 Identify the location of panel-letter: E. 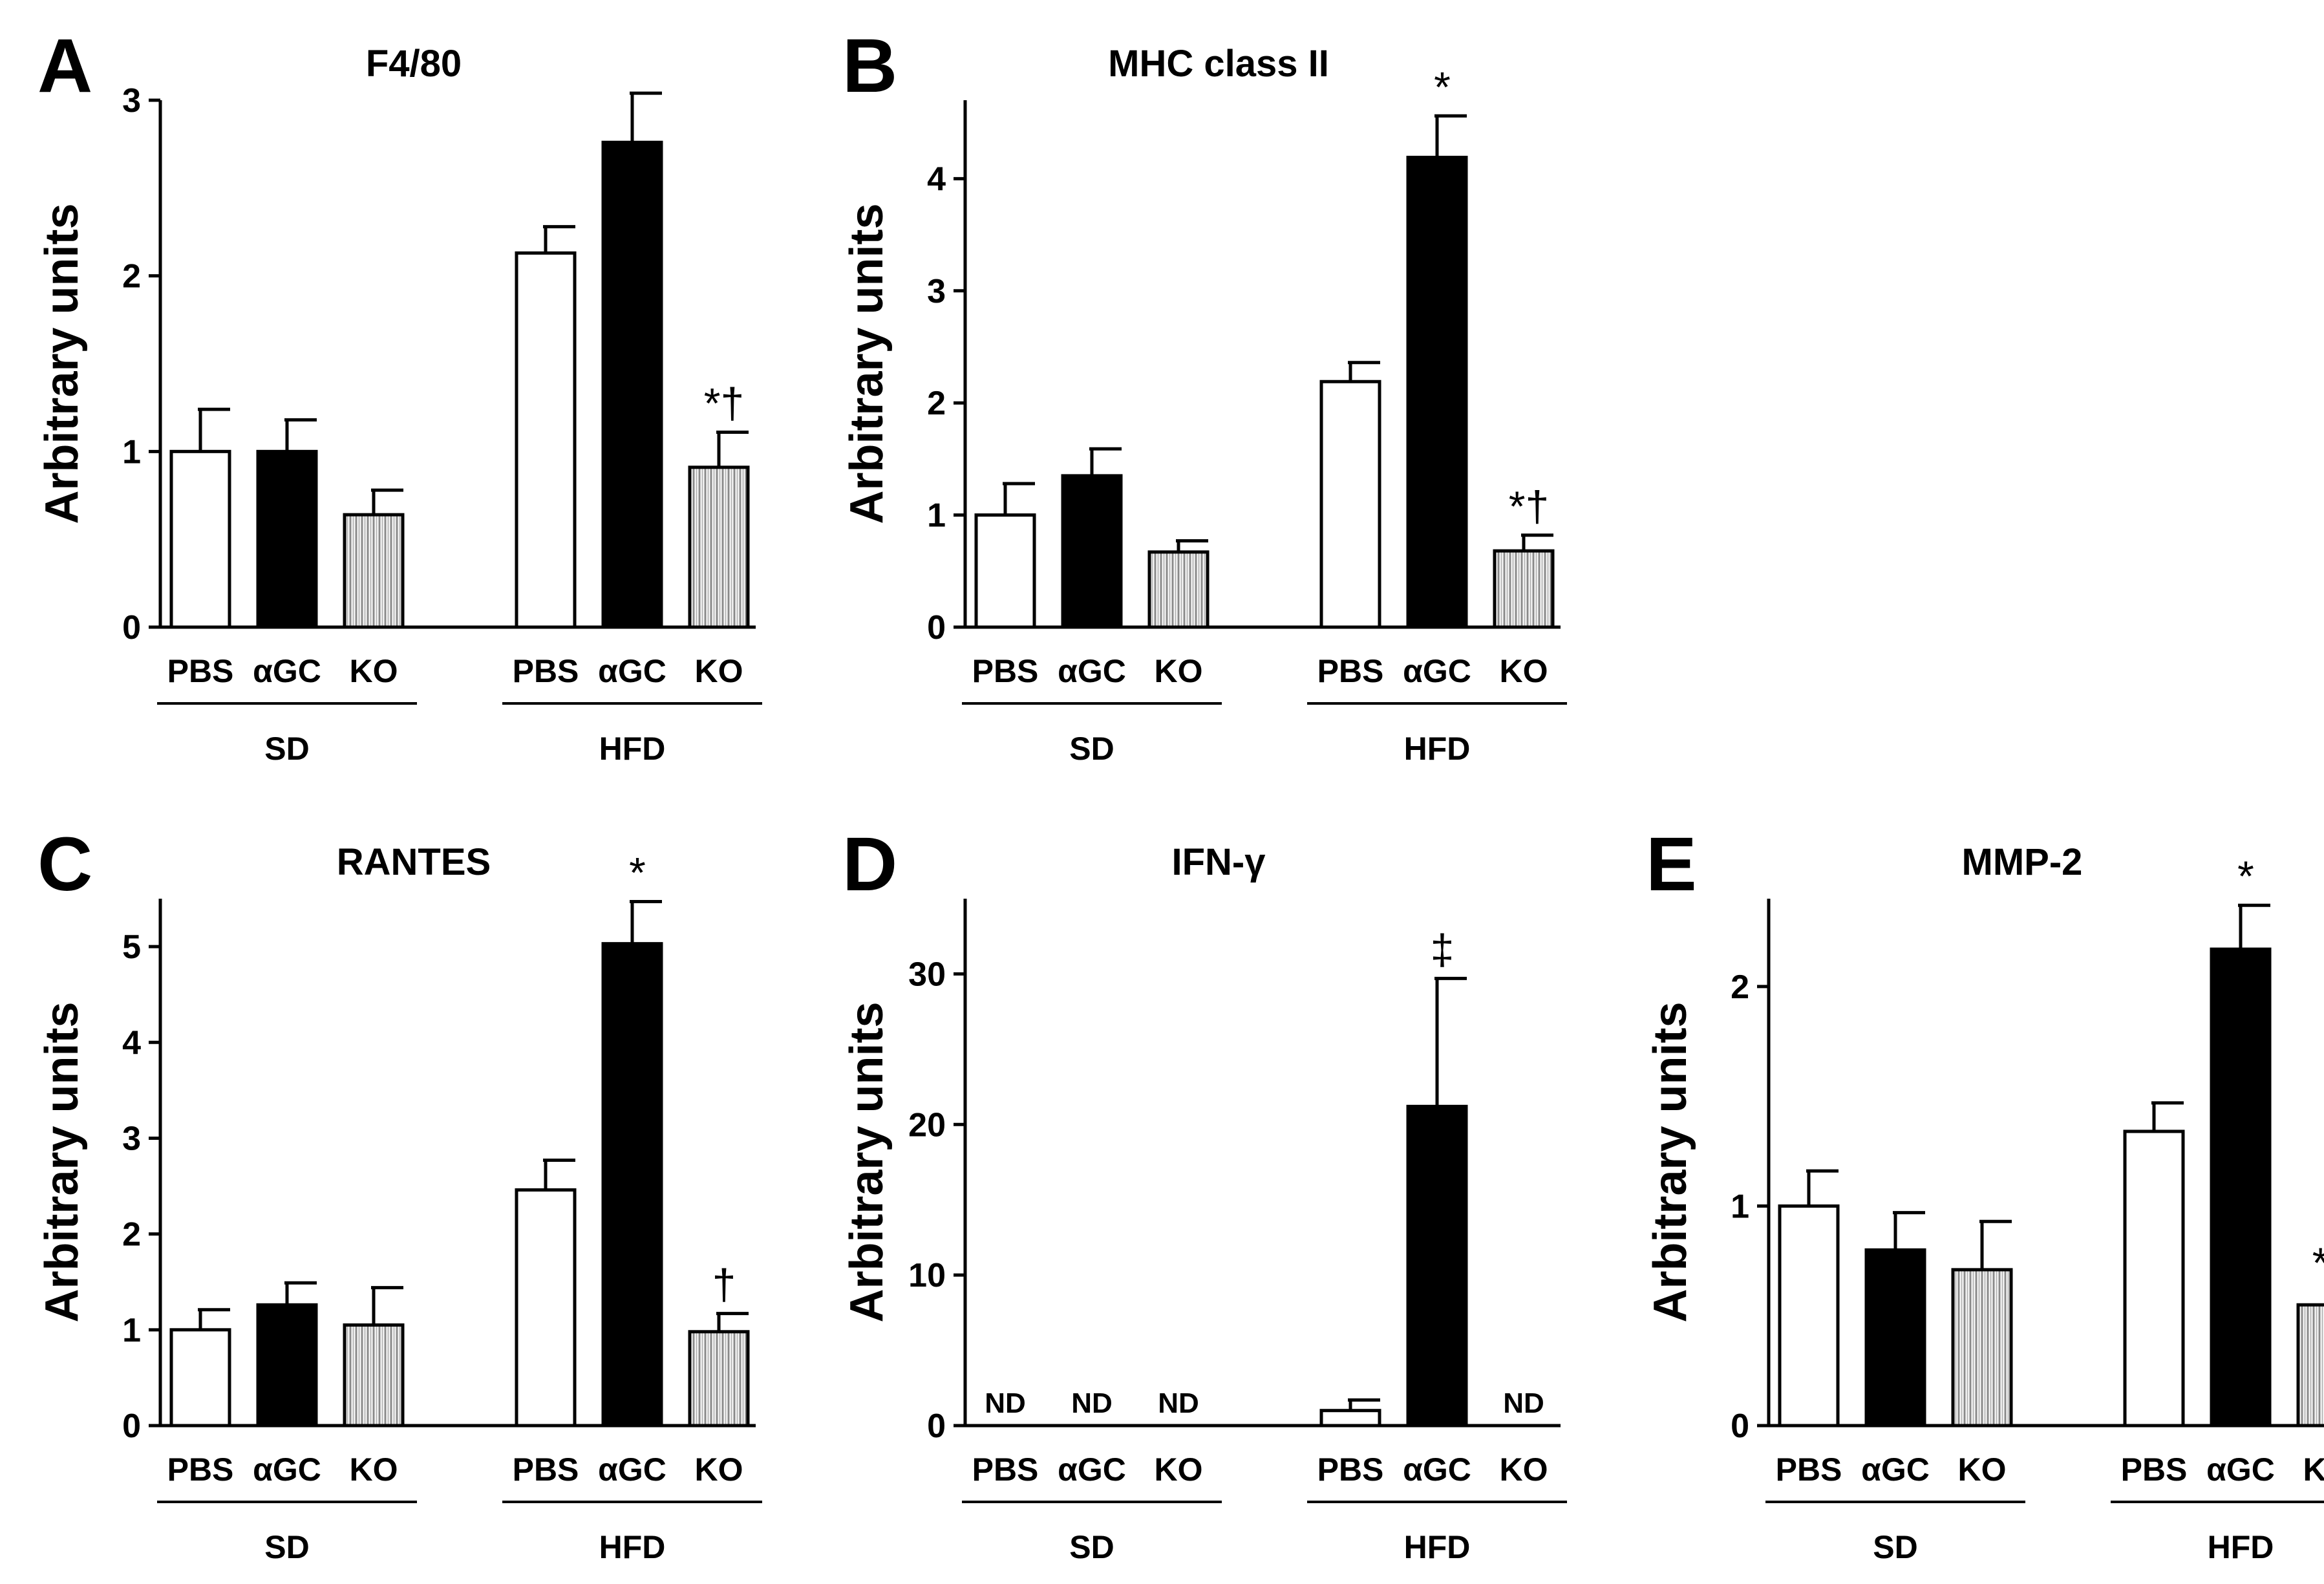
(1671, 864).